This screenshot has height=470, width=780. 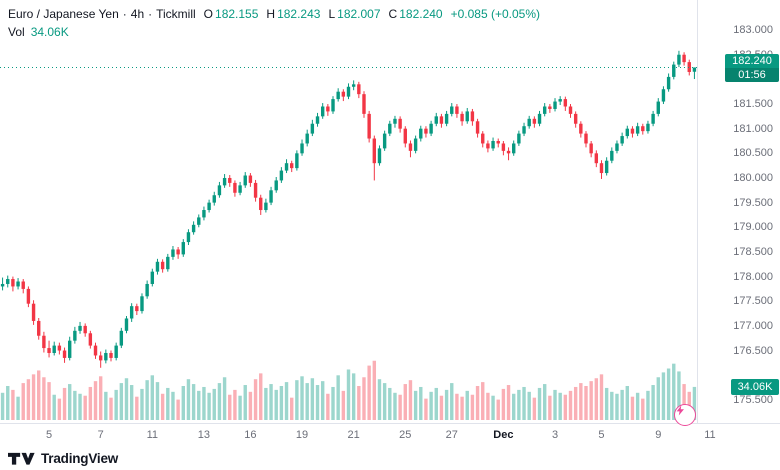 I want to click on last-price-value: 182.240, so click(x=752, y=60).